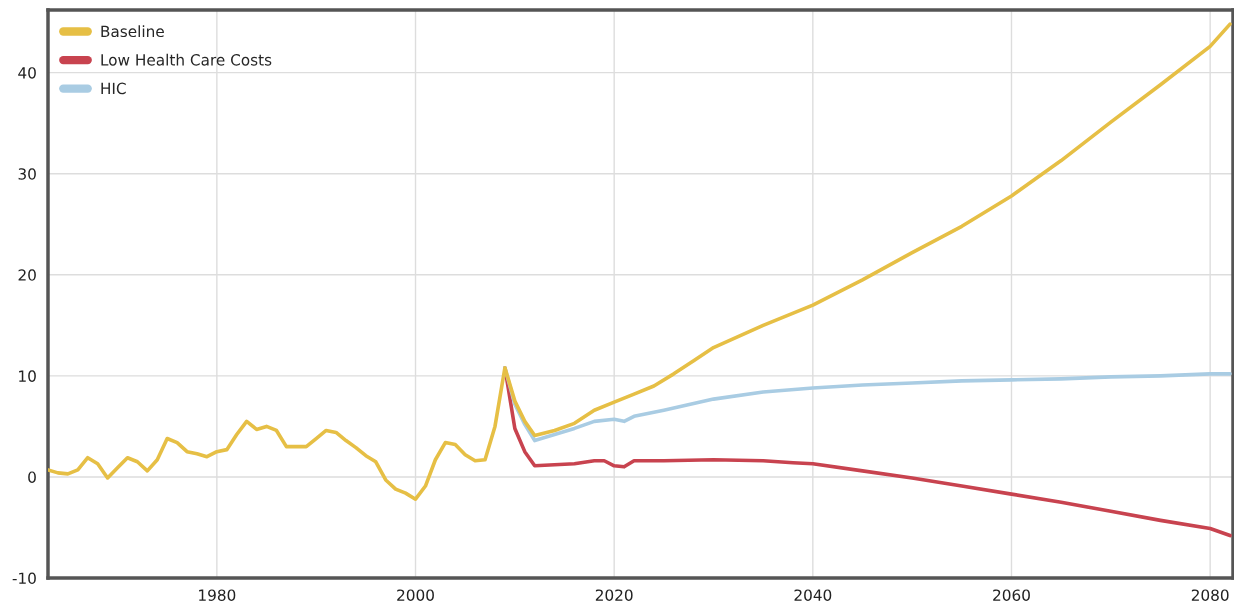 The height and width of the screenshot is (612, 1234). Describe the element at coordinates (186, 59) in the screenshot. I see `legend-label: Low Health Care Costs` at that location.